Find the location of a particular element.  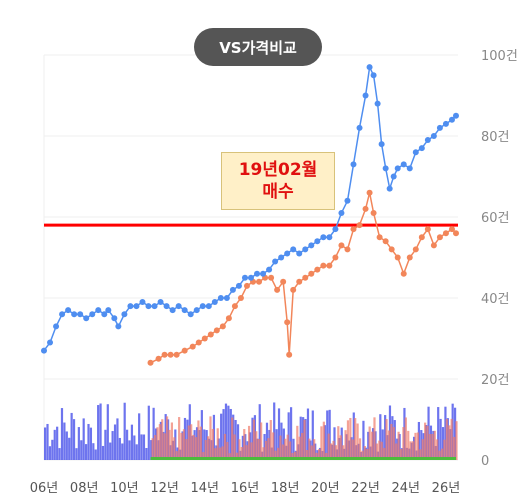

y-tick-label: 0 is located at coordinates (485, 461).